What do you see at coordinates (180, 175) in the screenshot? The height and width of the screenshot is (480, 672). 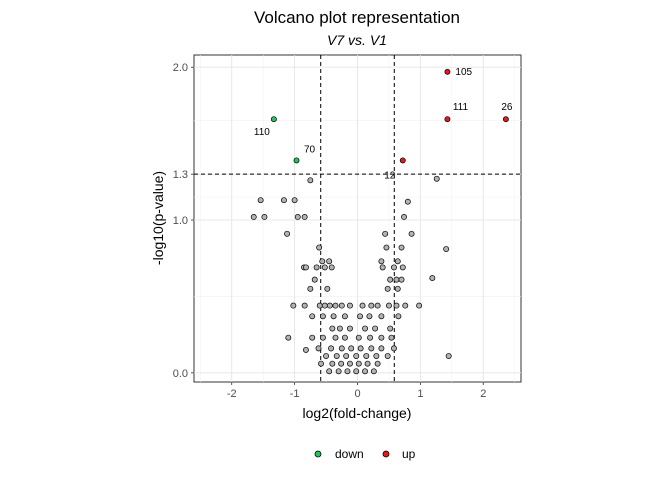 I see `y-tick-label: 1.3` at bounding box center [180, 175].